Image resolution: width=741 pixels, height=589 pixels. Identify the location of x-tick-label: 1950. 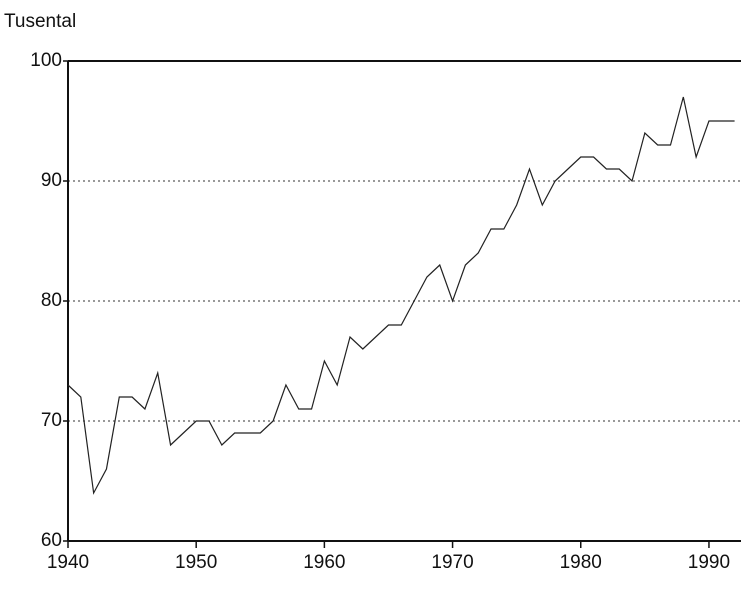
(196, 562).